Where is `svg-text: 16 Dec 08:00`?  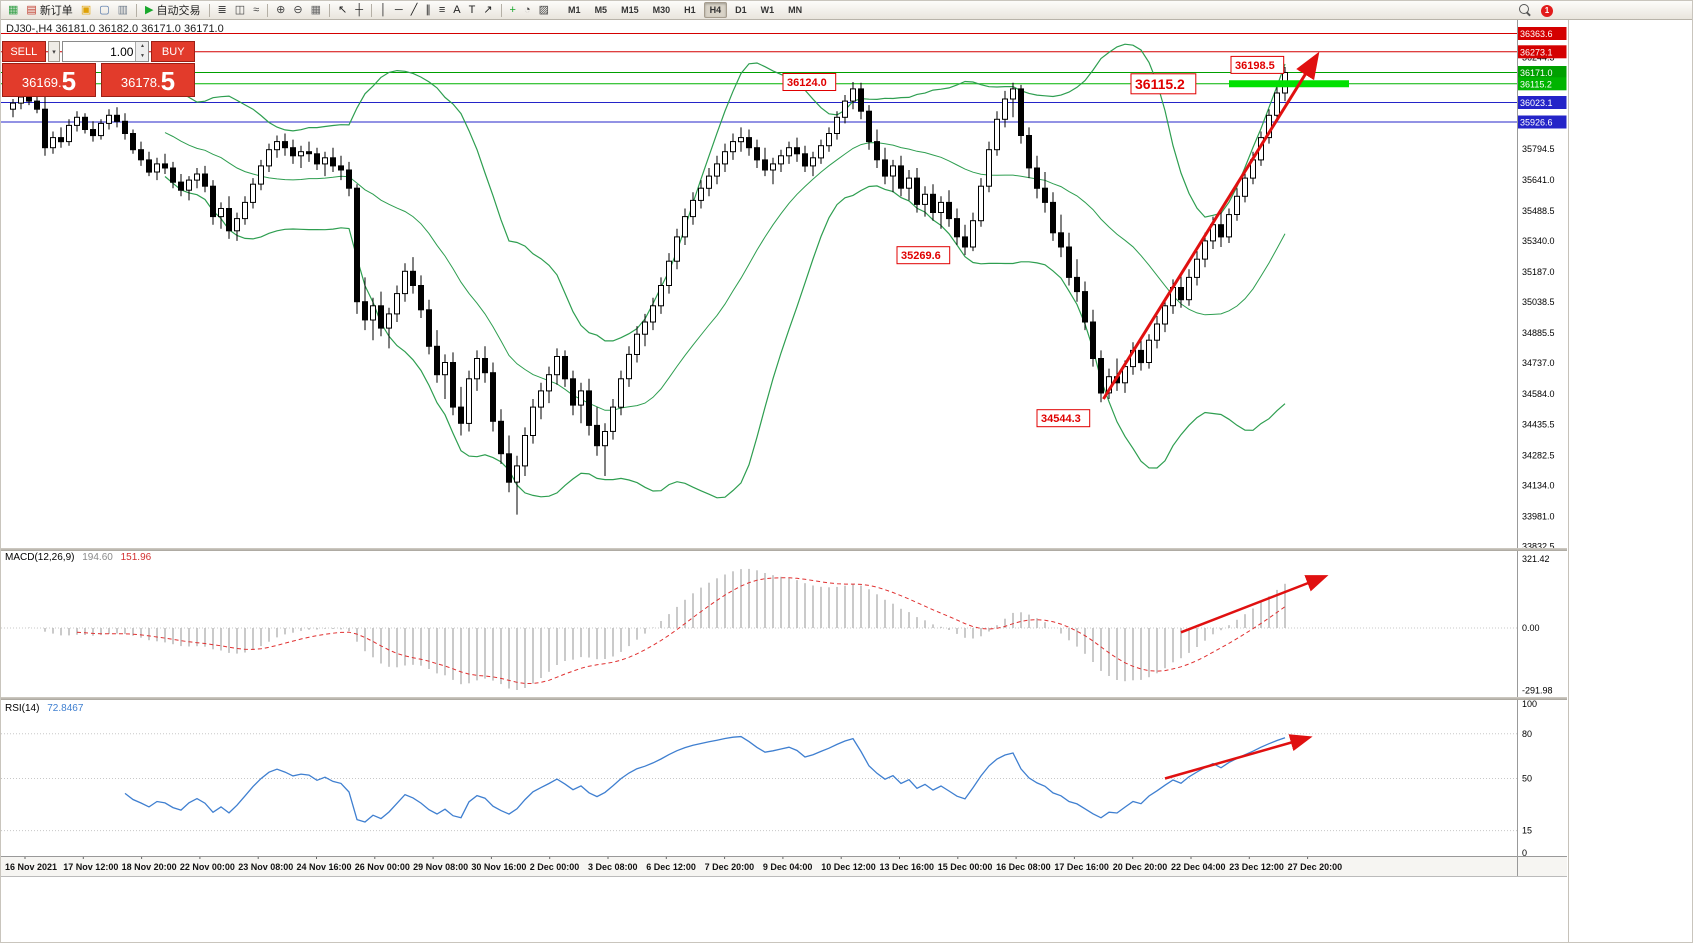 svg-text: 16 Dec 08:00 is located at coordinates (1023, 867).